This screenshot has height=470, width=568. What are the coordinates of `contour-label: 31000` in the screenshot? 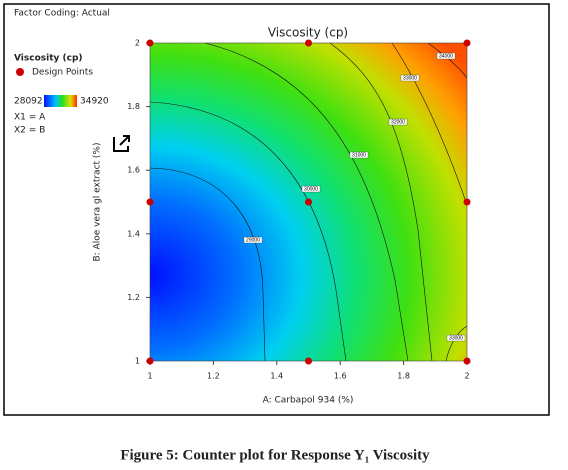 It's located at (359, 155).